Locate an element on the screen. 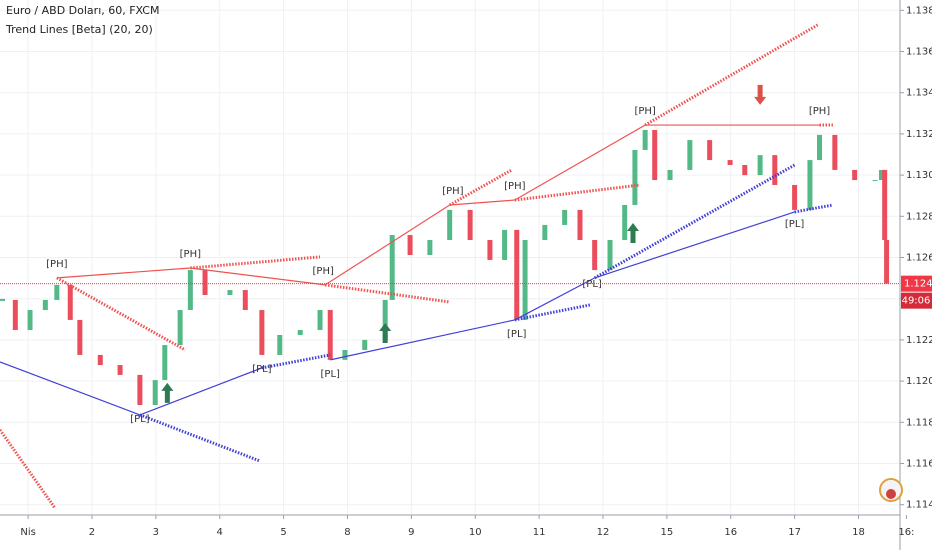  y-tick-label: 1.11800 is located at coordinates (919, 422).